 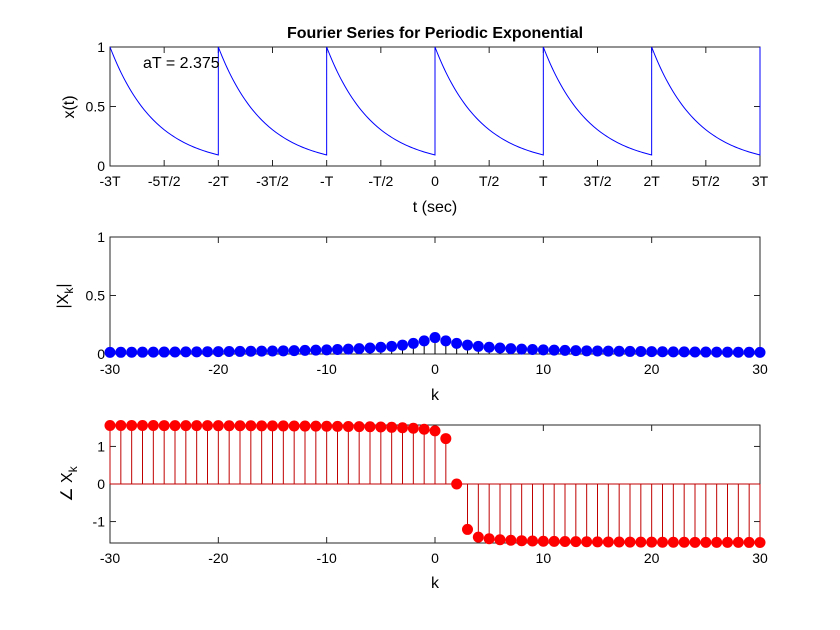 What do you see at coordinates (435, 33) in the screenshot?
I see `chart-title: Fourier Series for Periodic Exponential` at bounding box center [435, 33].